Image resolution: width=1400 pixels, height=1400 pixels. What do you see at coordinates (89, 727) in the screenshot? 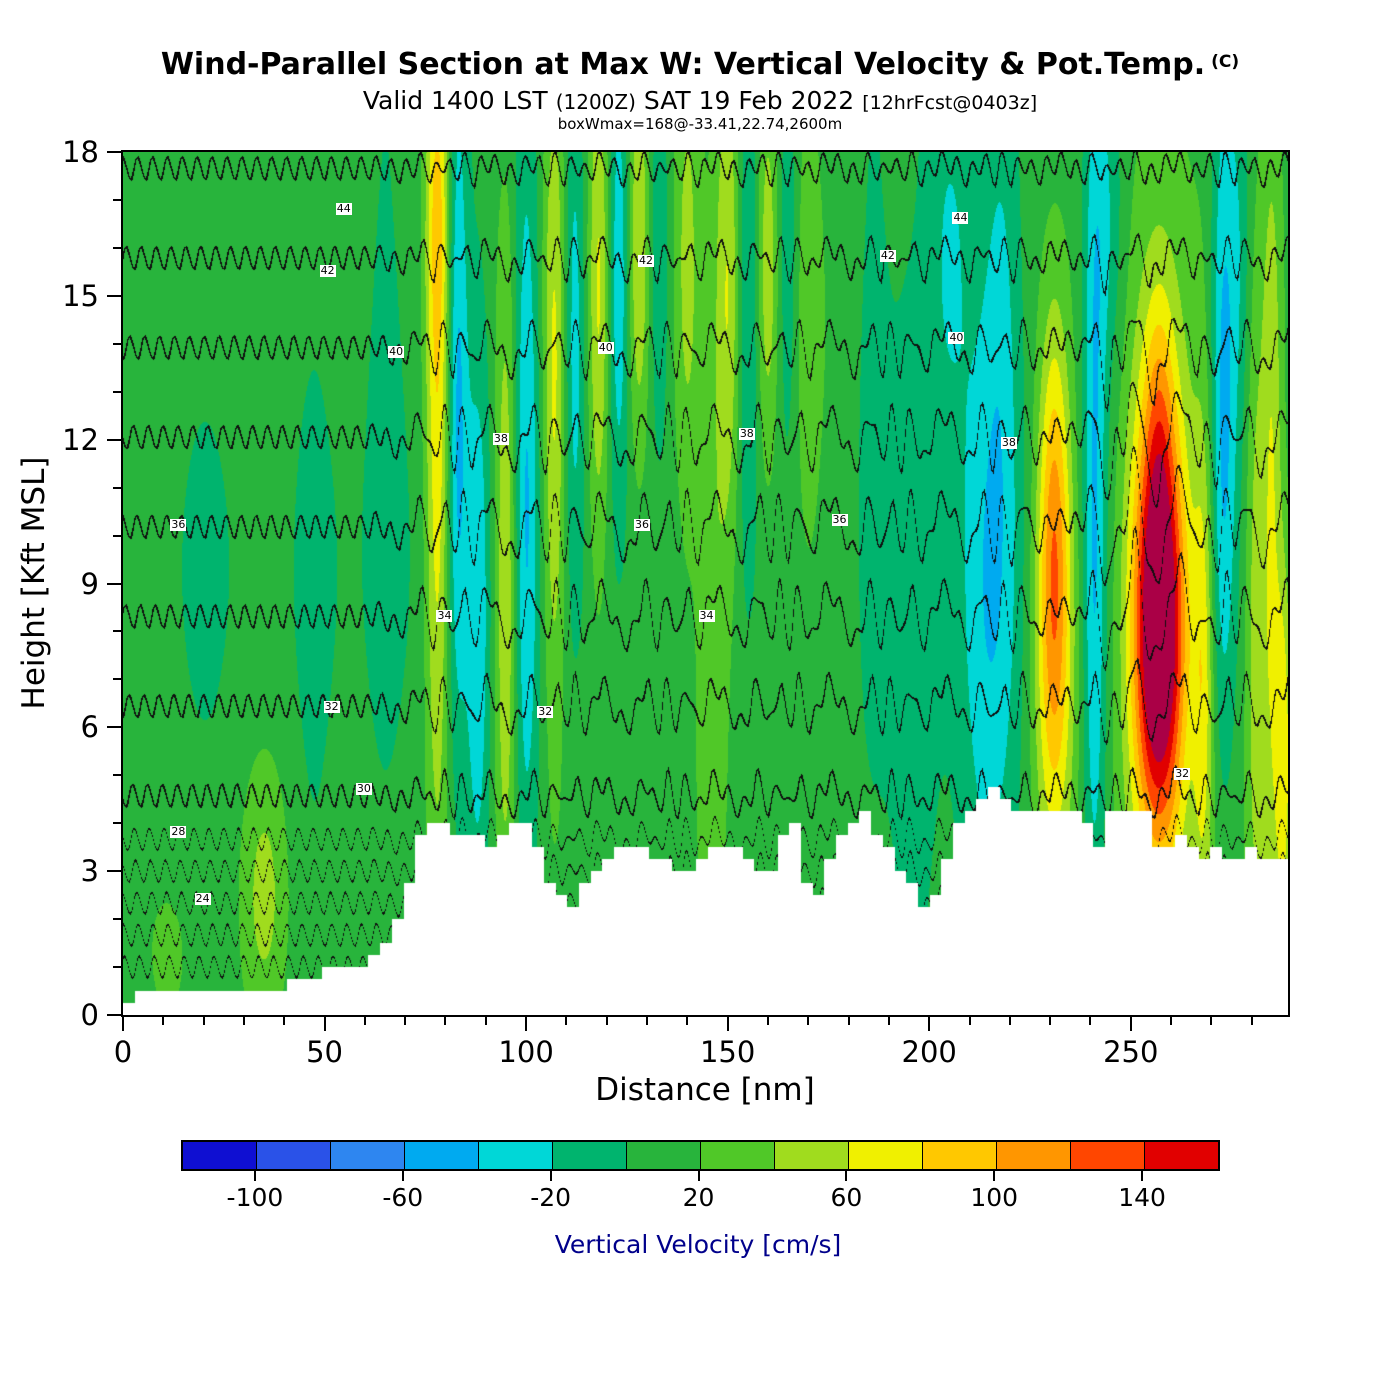
I see `y-tick-label: 6` at bounding box center [89, 727].